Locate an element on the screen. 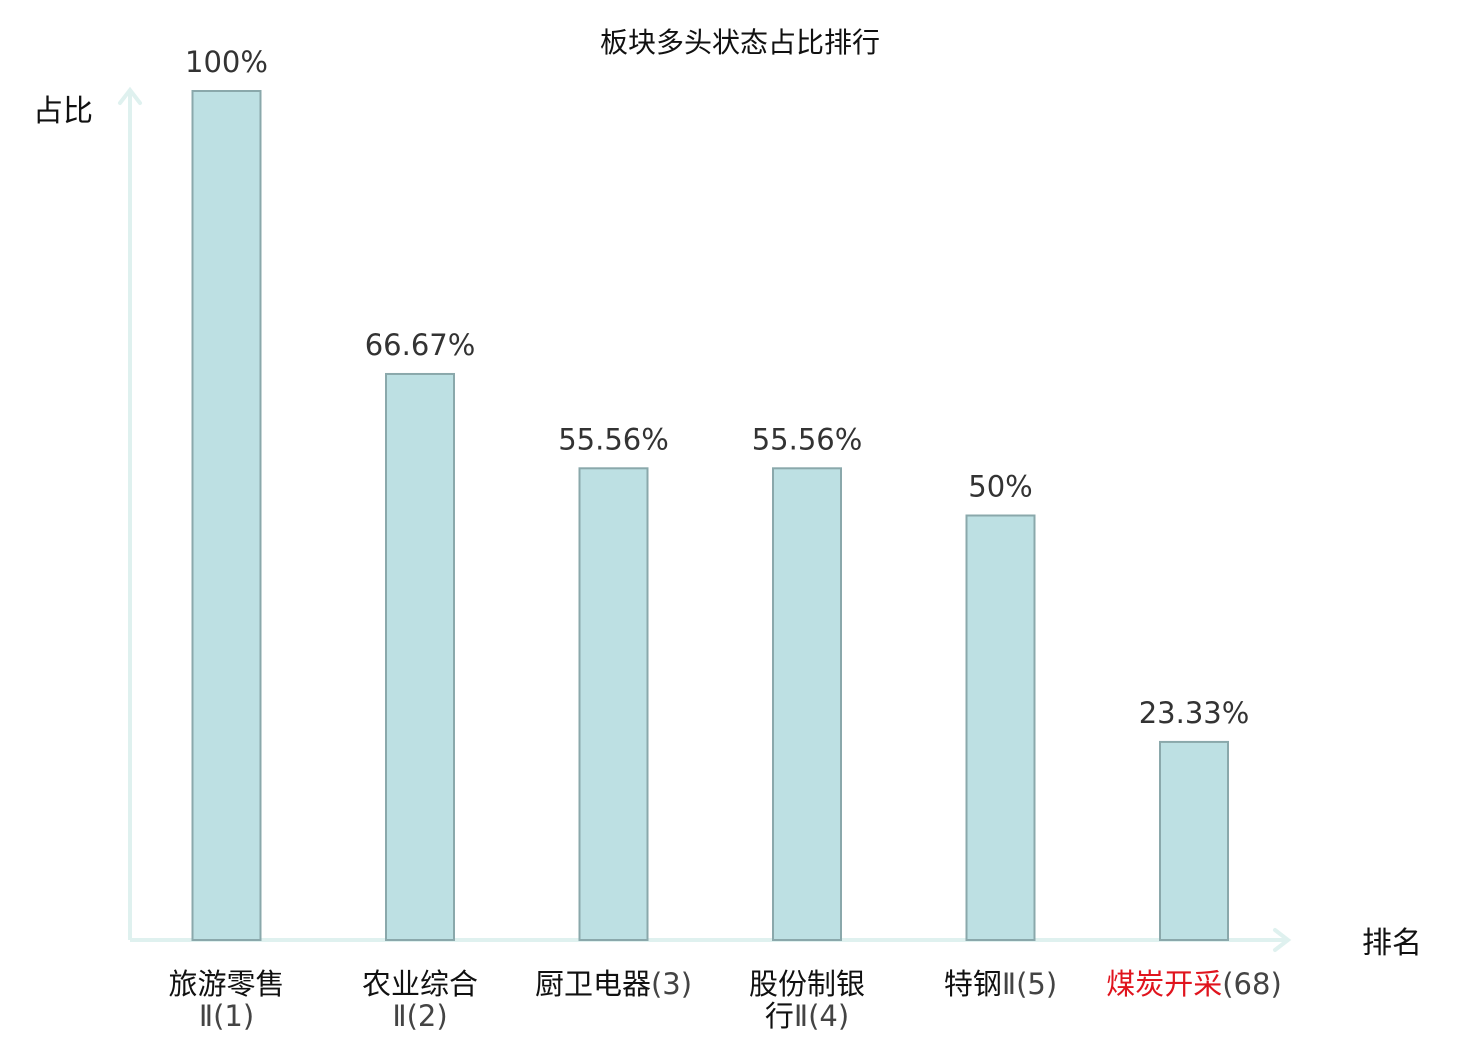  category-name: 旅游零售 is located at coordinates (226, 984).